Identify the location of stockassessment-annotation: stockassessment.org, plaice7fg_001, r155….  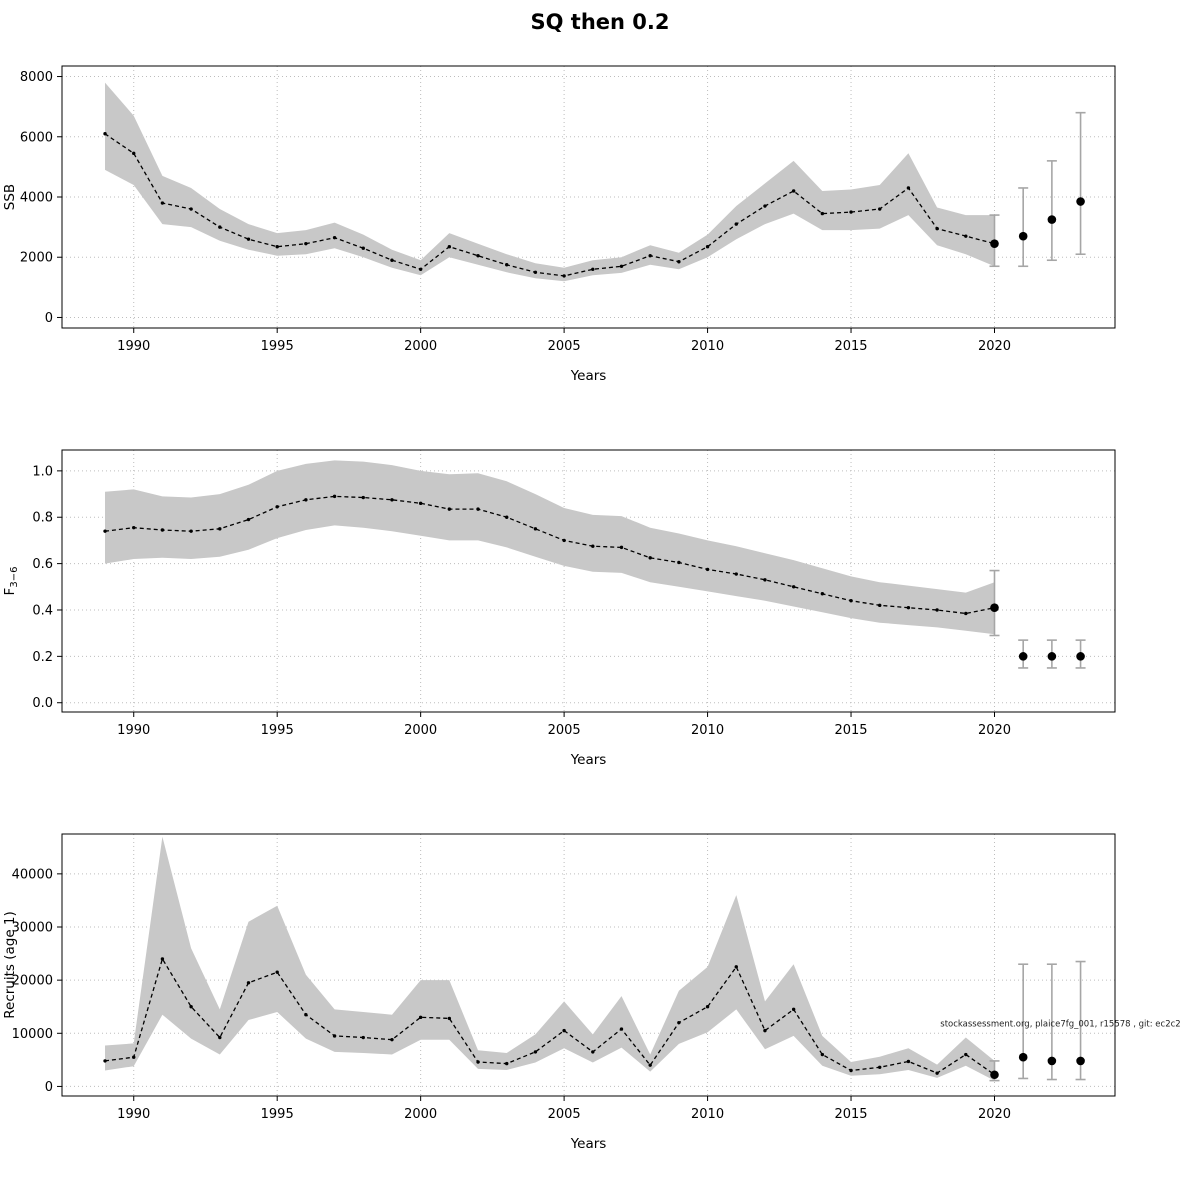
(1060, 1024).